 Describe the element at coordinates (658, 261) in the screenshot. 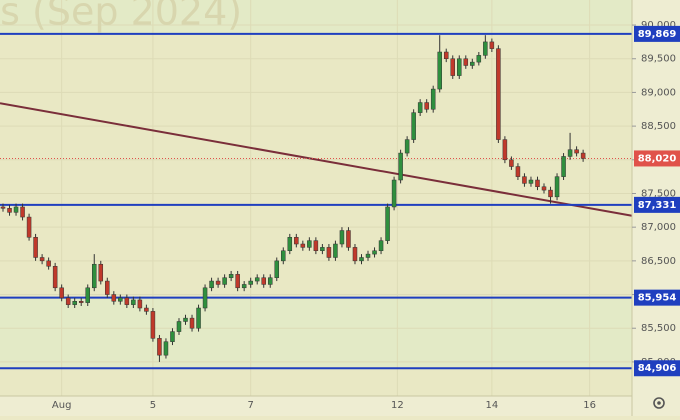

I see `y-tick-label: 86,500` at that location.